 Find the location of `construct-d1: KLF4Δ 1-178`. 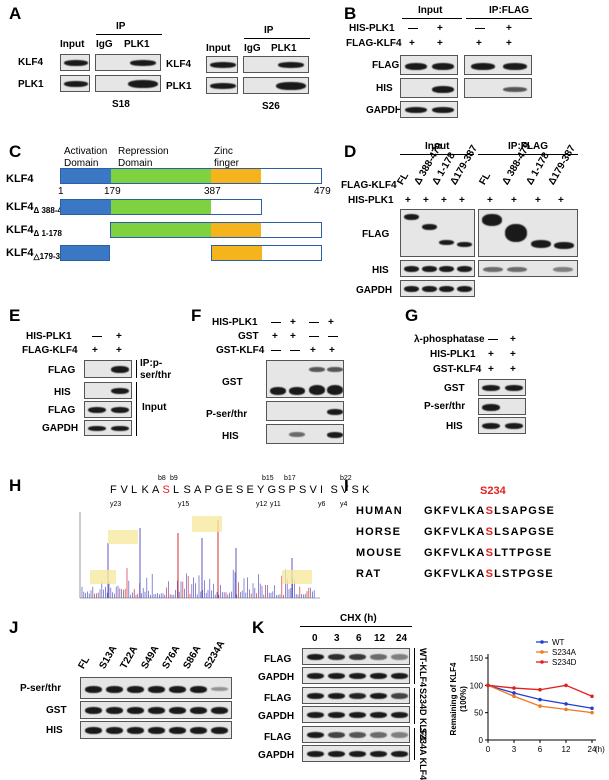

construct-d1: KLF4Δ 1-178 is located at coordinates (34, 231).